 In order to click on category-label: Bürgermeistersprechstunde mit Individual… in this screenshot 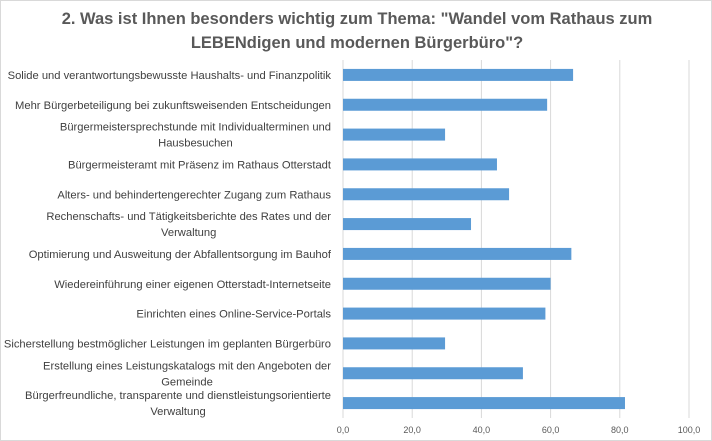, I will do `click(195, 136)`.